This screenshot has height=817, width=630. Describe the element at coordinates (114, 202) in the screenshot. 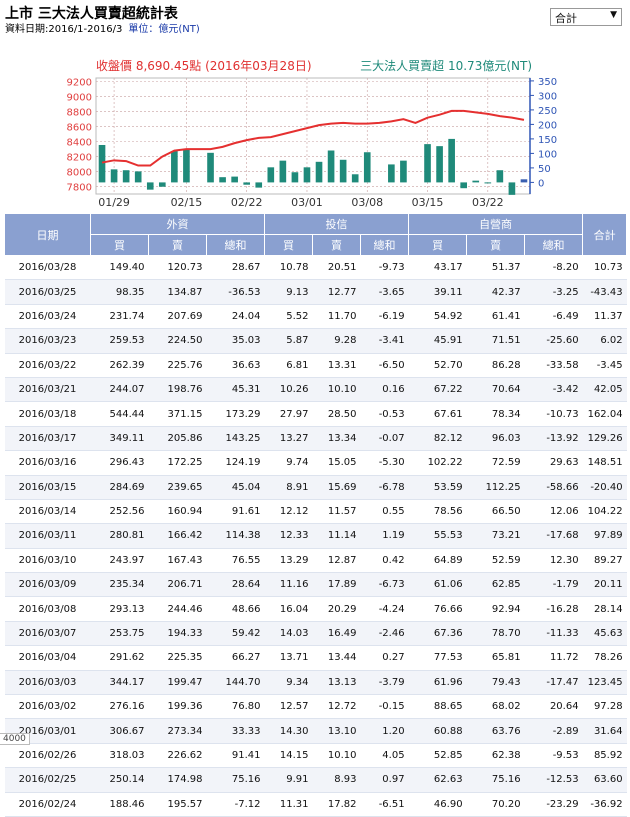

I see `x-tick-label: 01/29` at that location.